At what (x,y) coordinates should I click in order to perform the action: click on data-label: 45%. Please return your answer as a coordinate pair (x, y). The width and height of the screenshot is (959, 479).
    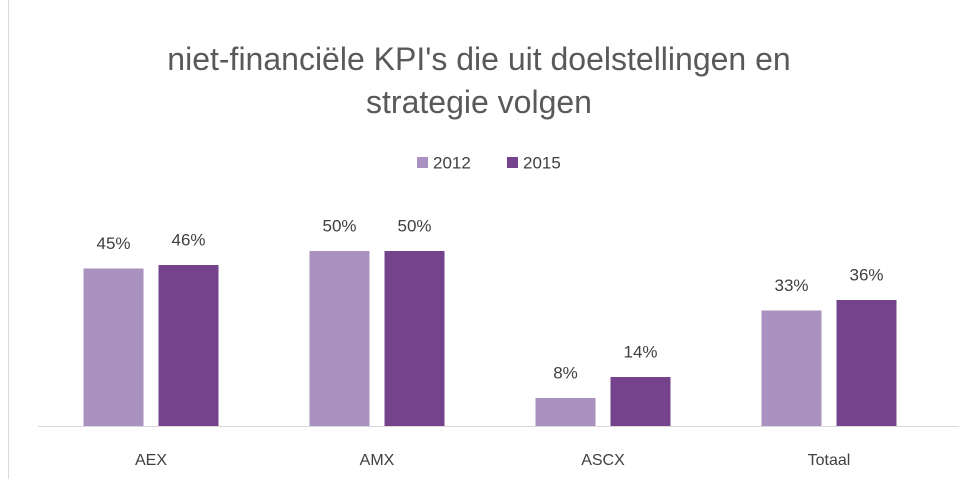
    Looking at the image, I should click on (113, 243).